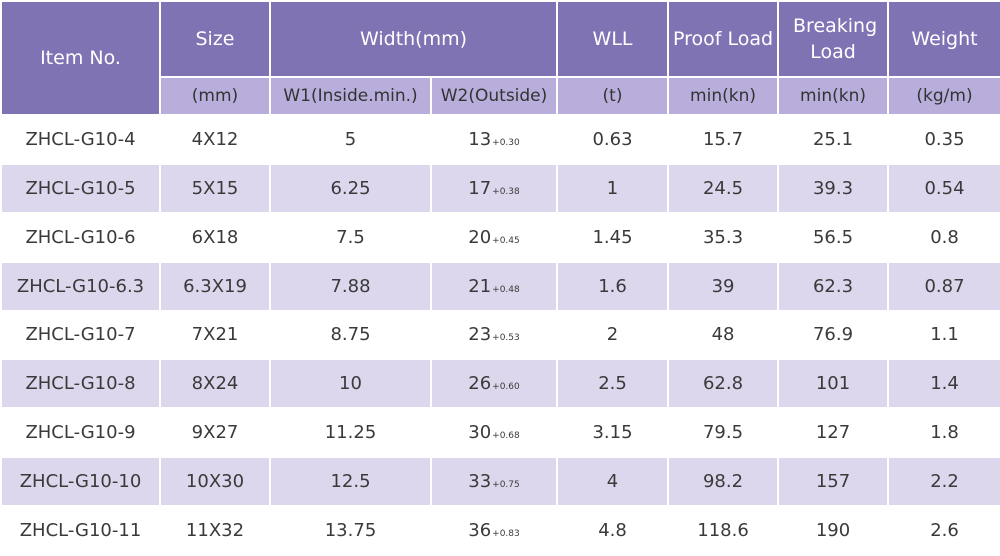  I want to click on unit-wll: (t), so click(613, 96).